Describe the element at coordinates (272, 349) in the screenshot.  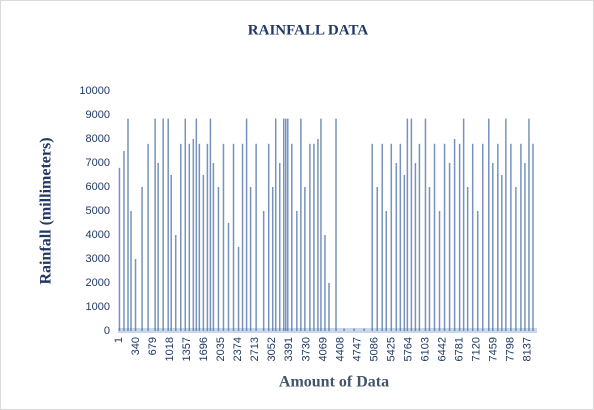
I see `x-tick-label: 3052` at that location.